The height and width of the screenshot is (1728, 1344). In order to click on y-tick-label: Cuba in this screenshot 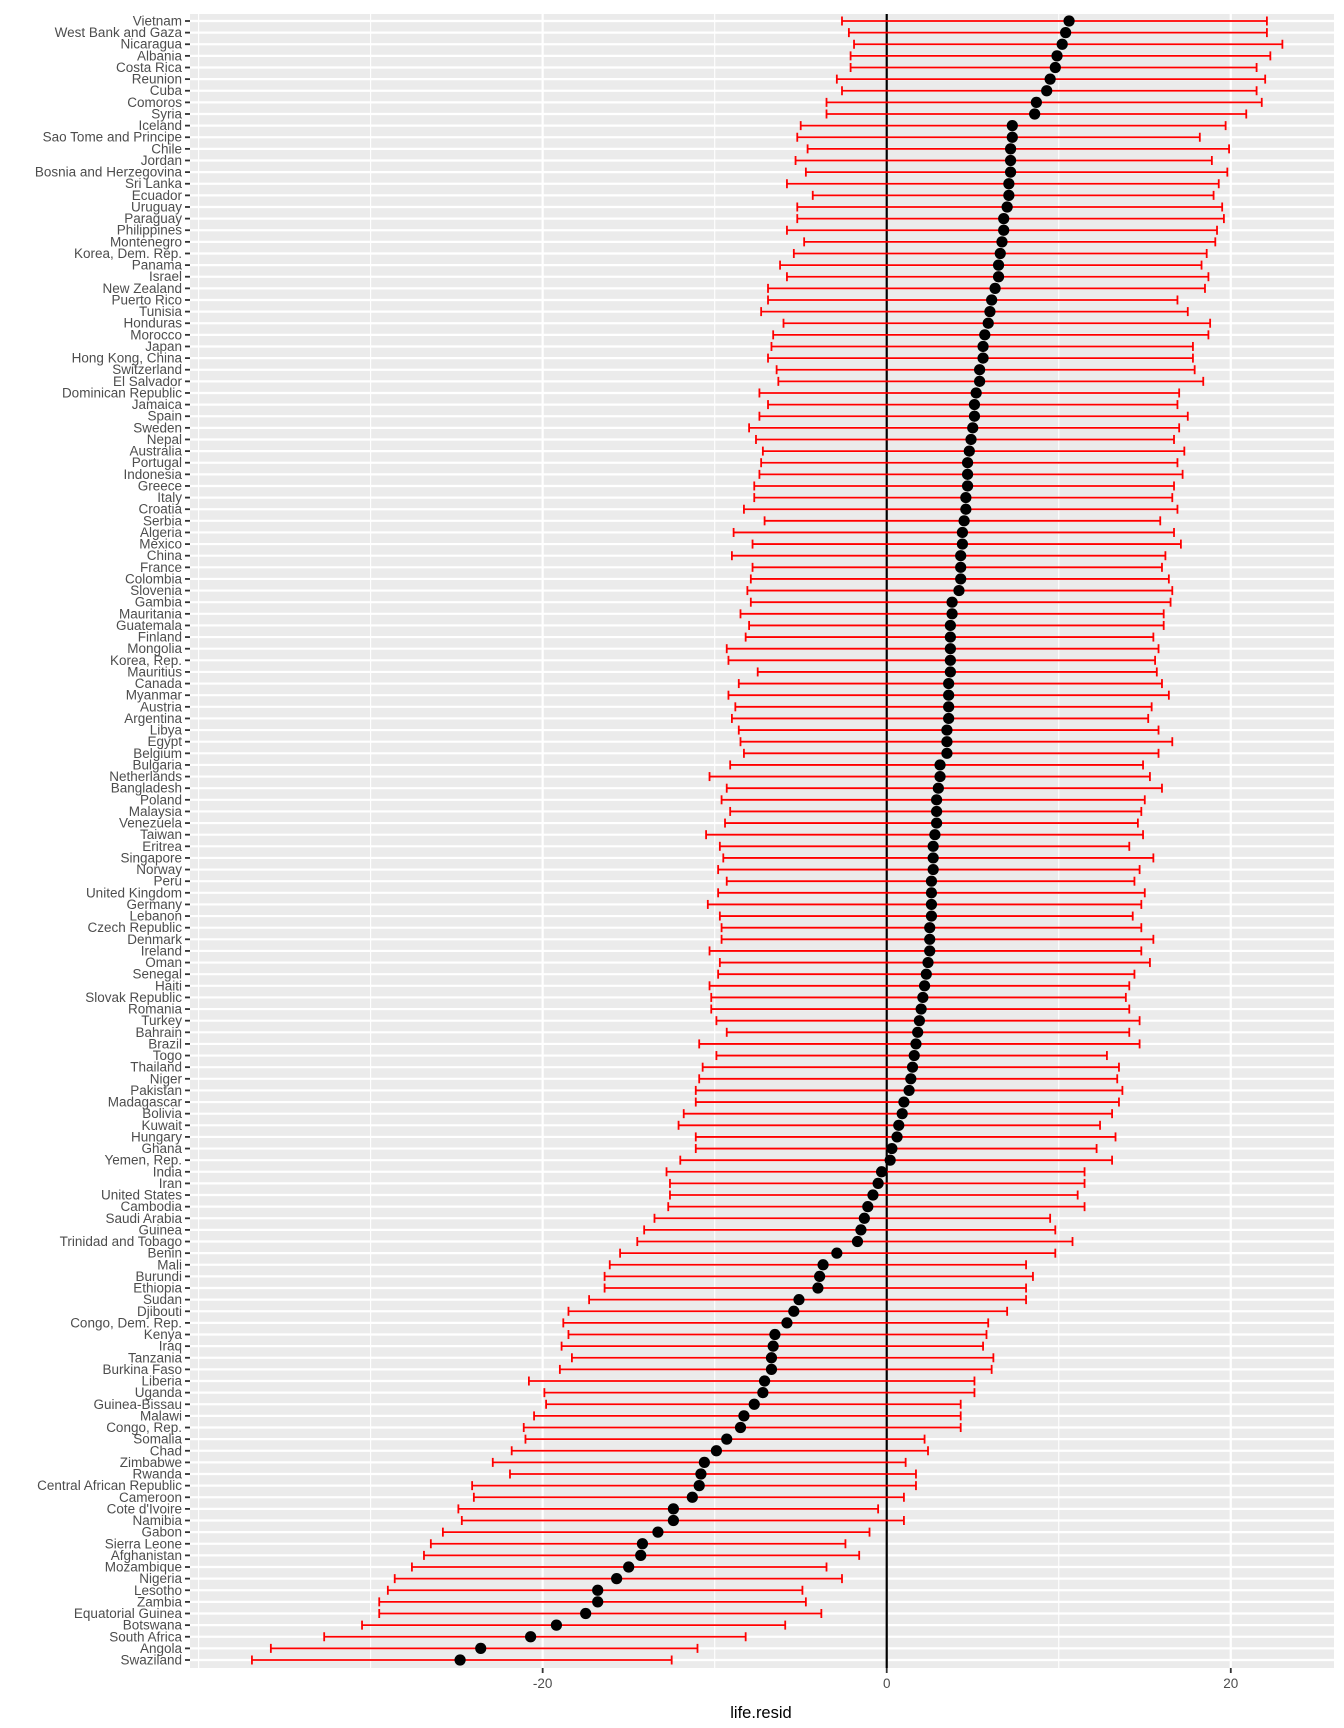, I will do `click(166, 90)`.